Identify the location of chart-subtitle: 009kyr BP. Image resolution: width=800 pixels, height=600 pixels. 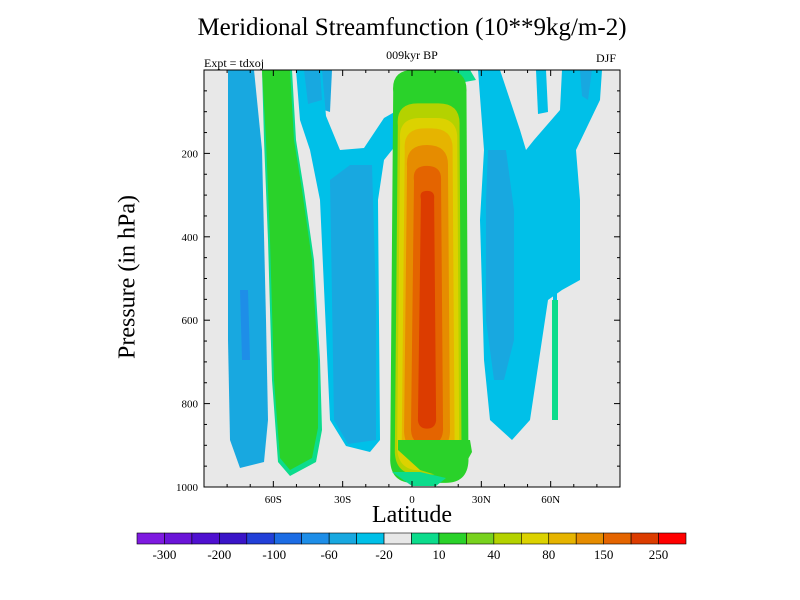
(412, 55).